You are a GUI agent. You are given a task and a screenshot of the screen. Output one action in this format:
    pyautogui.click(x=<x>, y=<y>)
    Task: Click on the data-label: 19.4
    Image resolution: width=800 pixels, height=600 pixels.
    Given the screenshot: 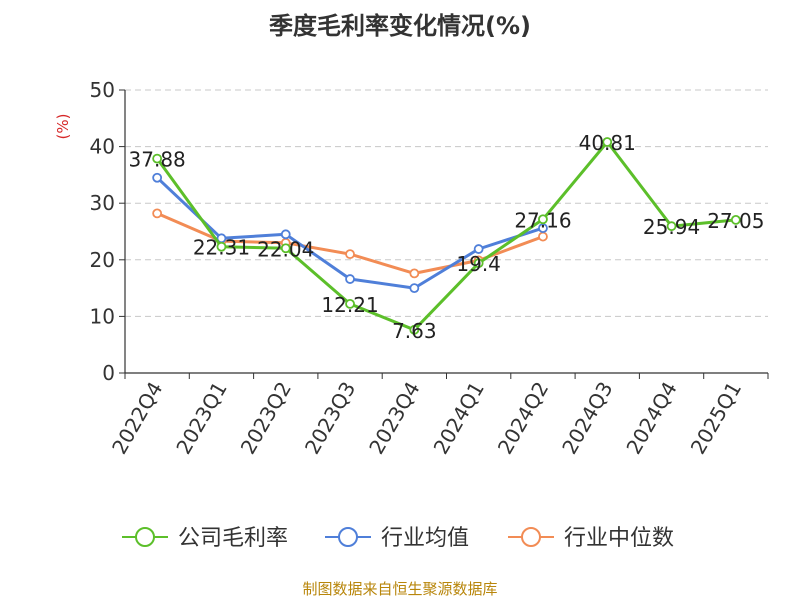 What is the action you would take?
    pyautogui.click(x=478, y=264)
    